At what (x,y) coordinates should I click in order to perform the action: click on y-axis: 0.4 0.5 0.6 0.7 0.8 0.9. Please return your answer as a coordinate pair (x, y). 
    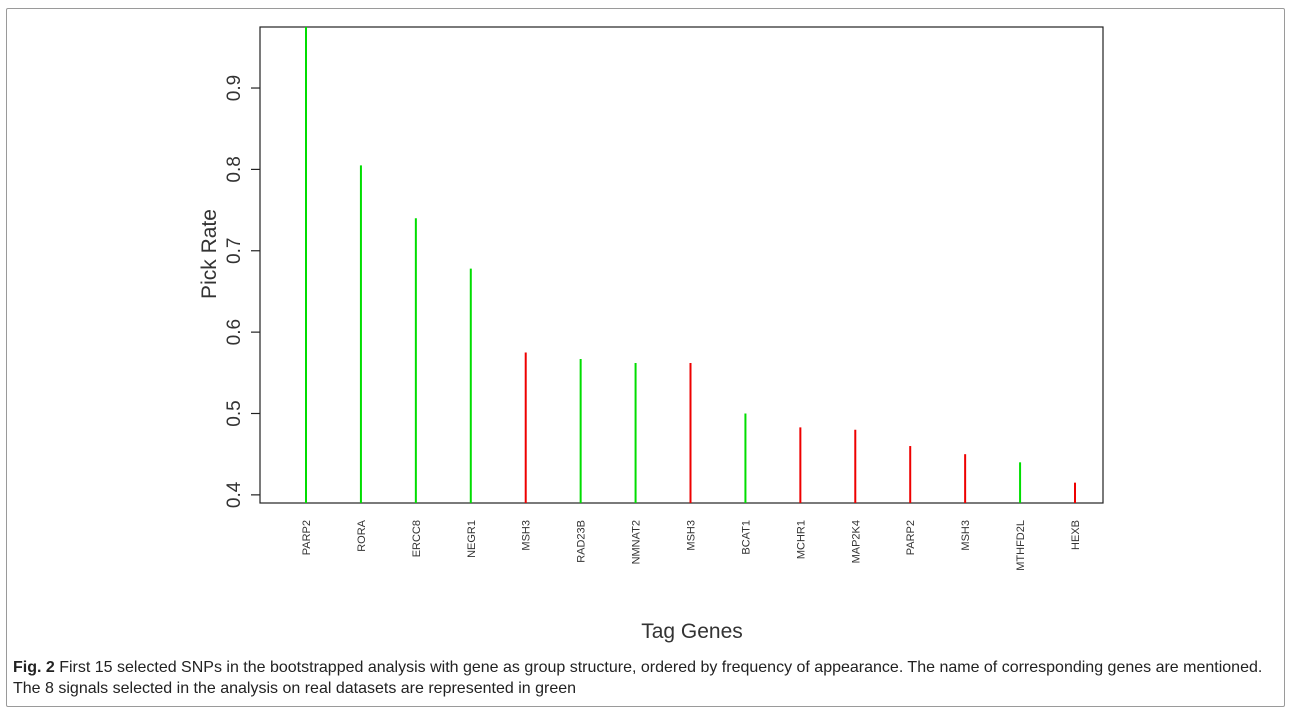
    Looking at the image, I should click on (242, 291).